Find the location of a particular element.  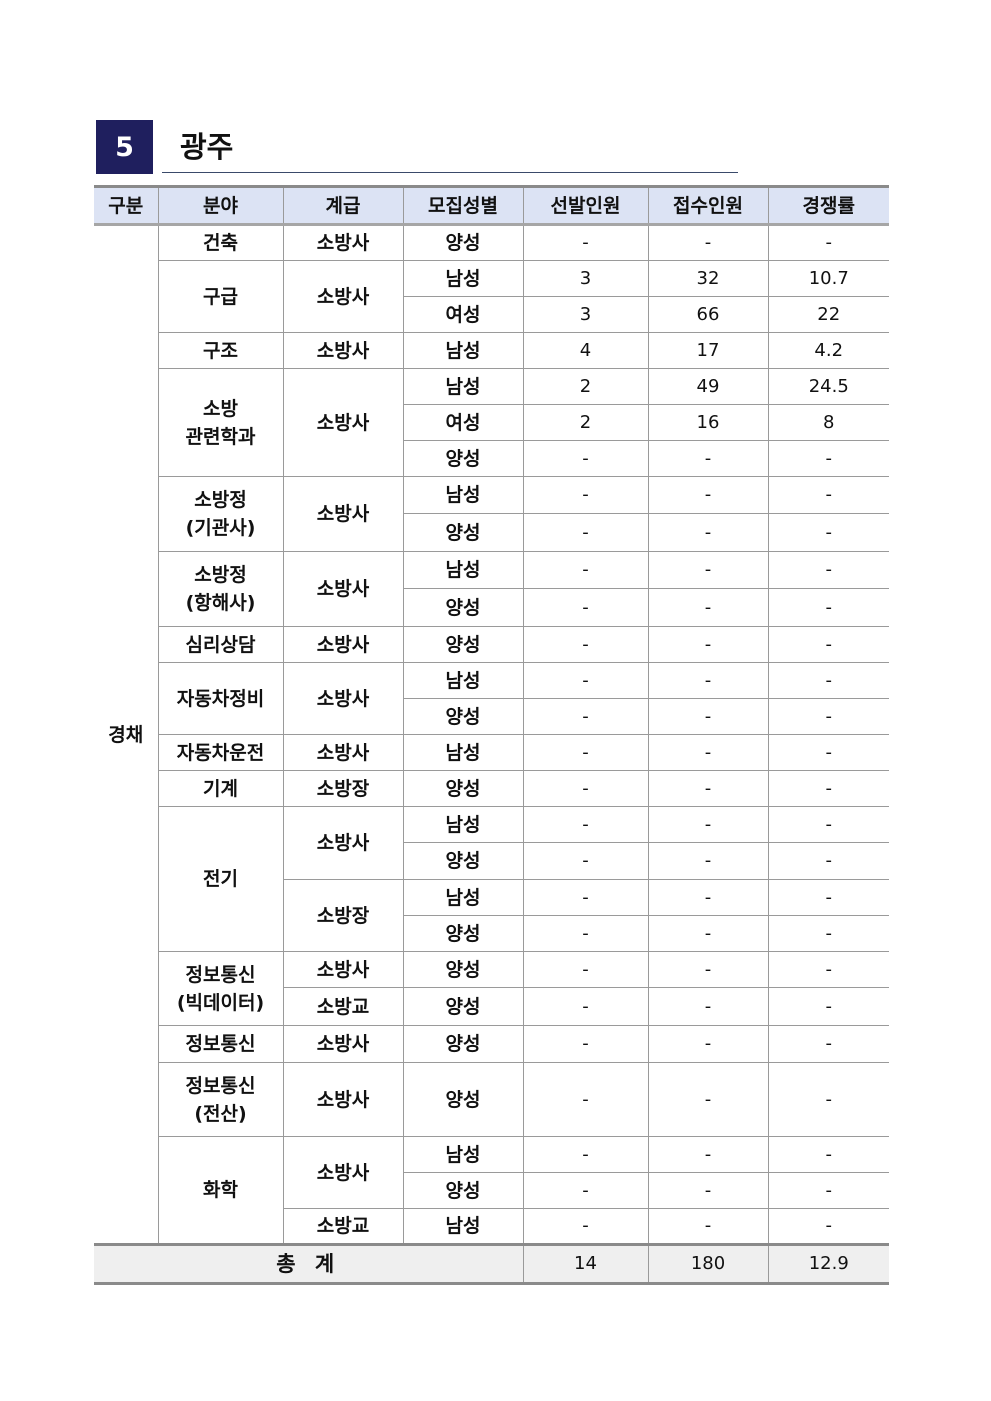

field-cell: 정보통신 is located at coordinates (220, 1044).